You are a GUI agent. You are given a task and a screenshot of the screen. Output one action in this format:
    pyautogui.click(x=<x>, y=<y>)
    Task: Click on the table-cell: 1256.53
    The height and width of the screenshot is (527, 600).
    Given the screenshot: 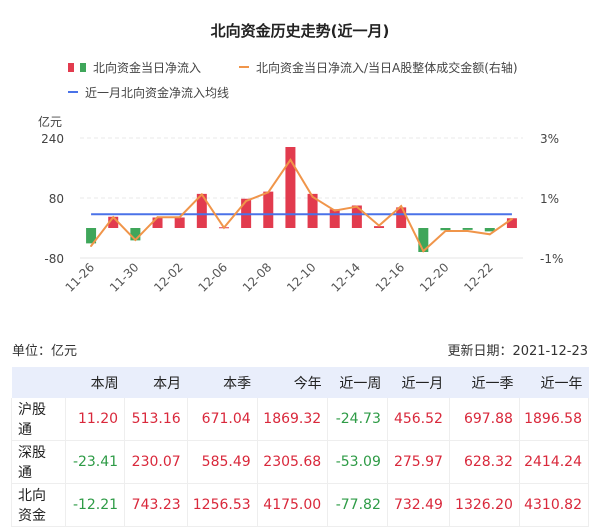 What is the action you would take?
    pyautogui.click(x=222, y=505)
    